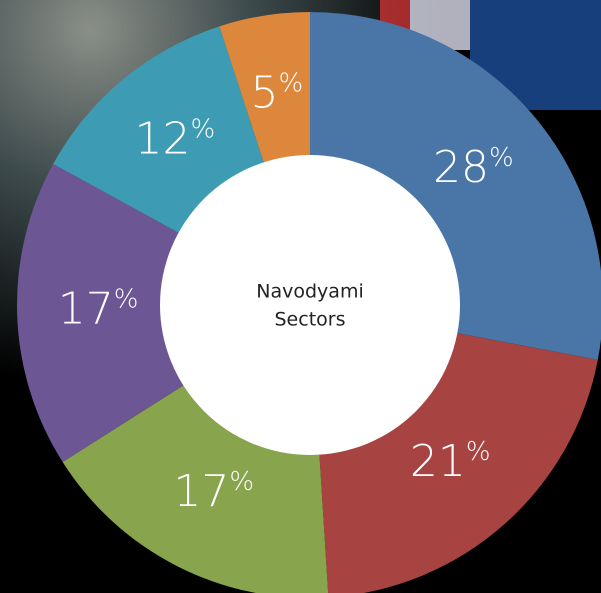  What do you see at coordinates (310, 320) in the screenshot?
I see `center-label: Sectors` at bounding box center [310, 320].